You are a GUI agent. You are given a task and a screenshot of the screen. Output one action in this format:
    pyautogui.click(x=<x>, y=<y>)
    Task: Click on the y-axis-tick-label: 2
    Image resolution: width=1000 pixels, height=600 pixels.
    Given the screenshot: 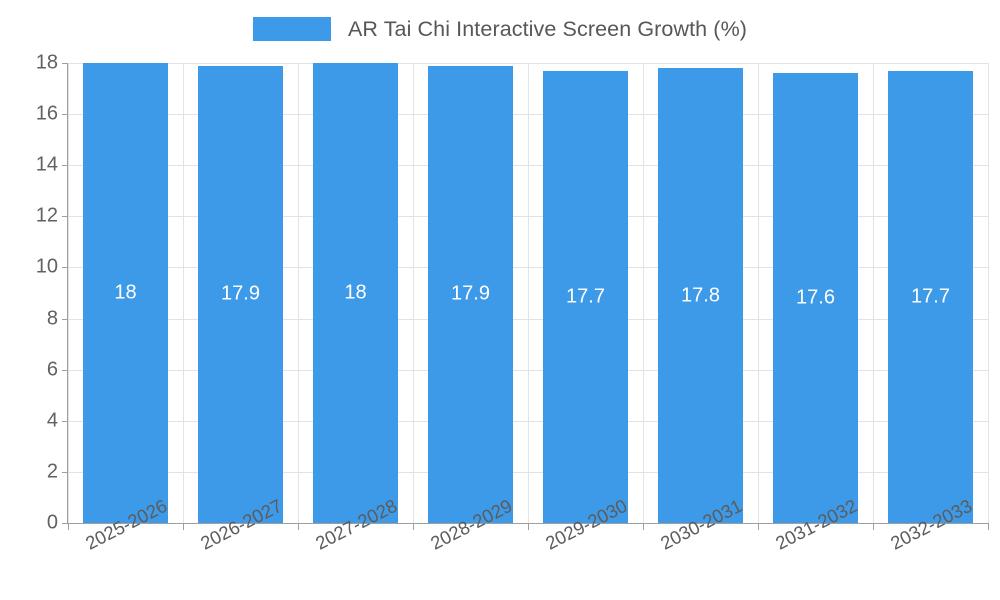 What is the action you would take?
    pyautogui.click(x=52, y=471)
    